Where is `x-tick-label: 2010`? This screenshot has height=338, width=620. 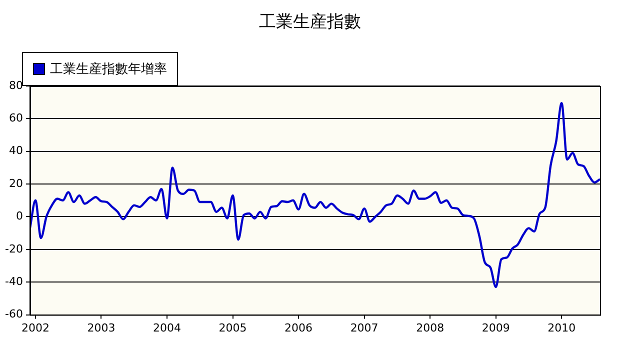 x-tick-label: 2010 is located at coordinates (562, 327).